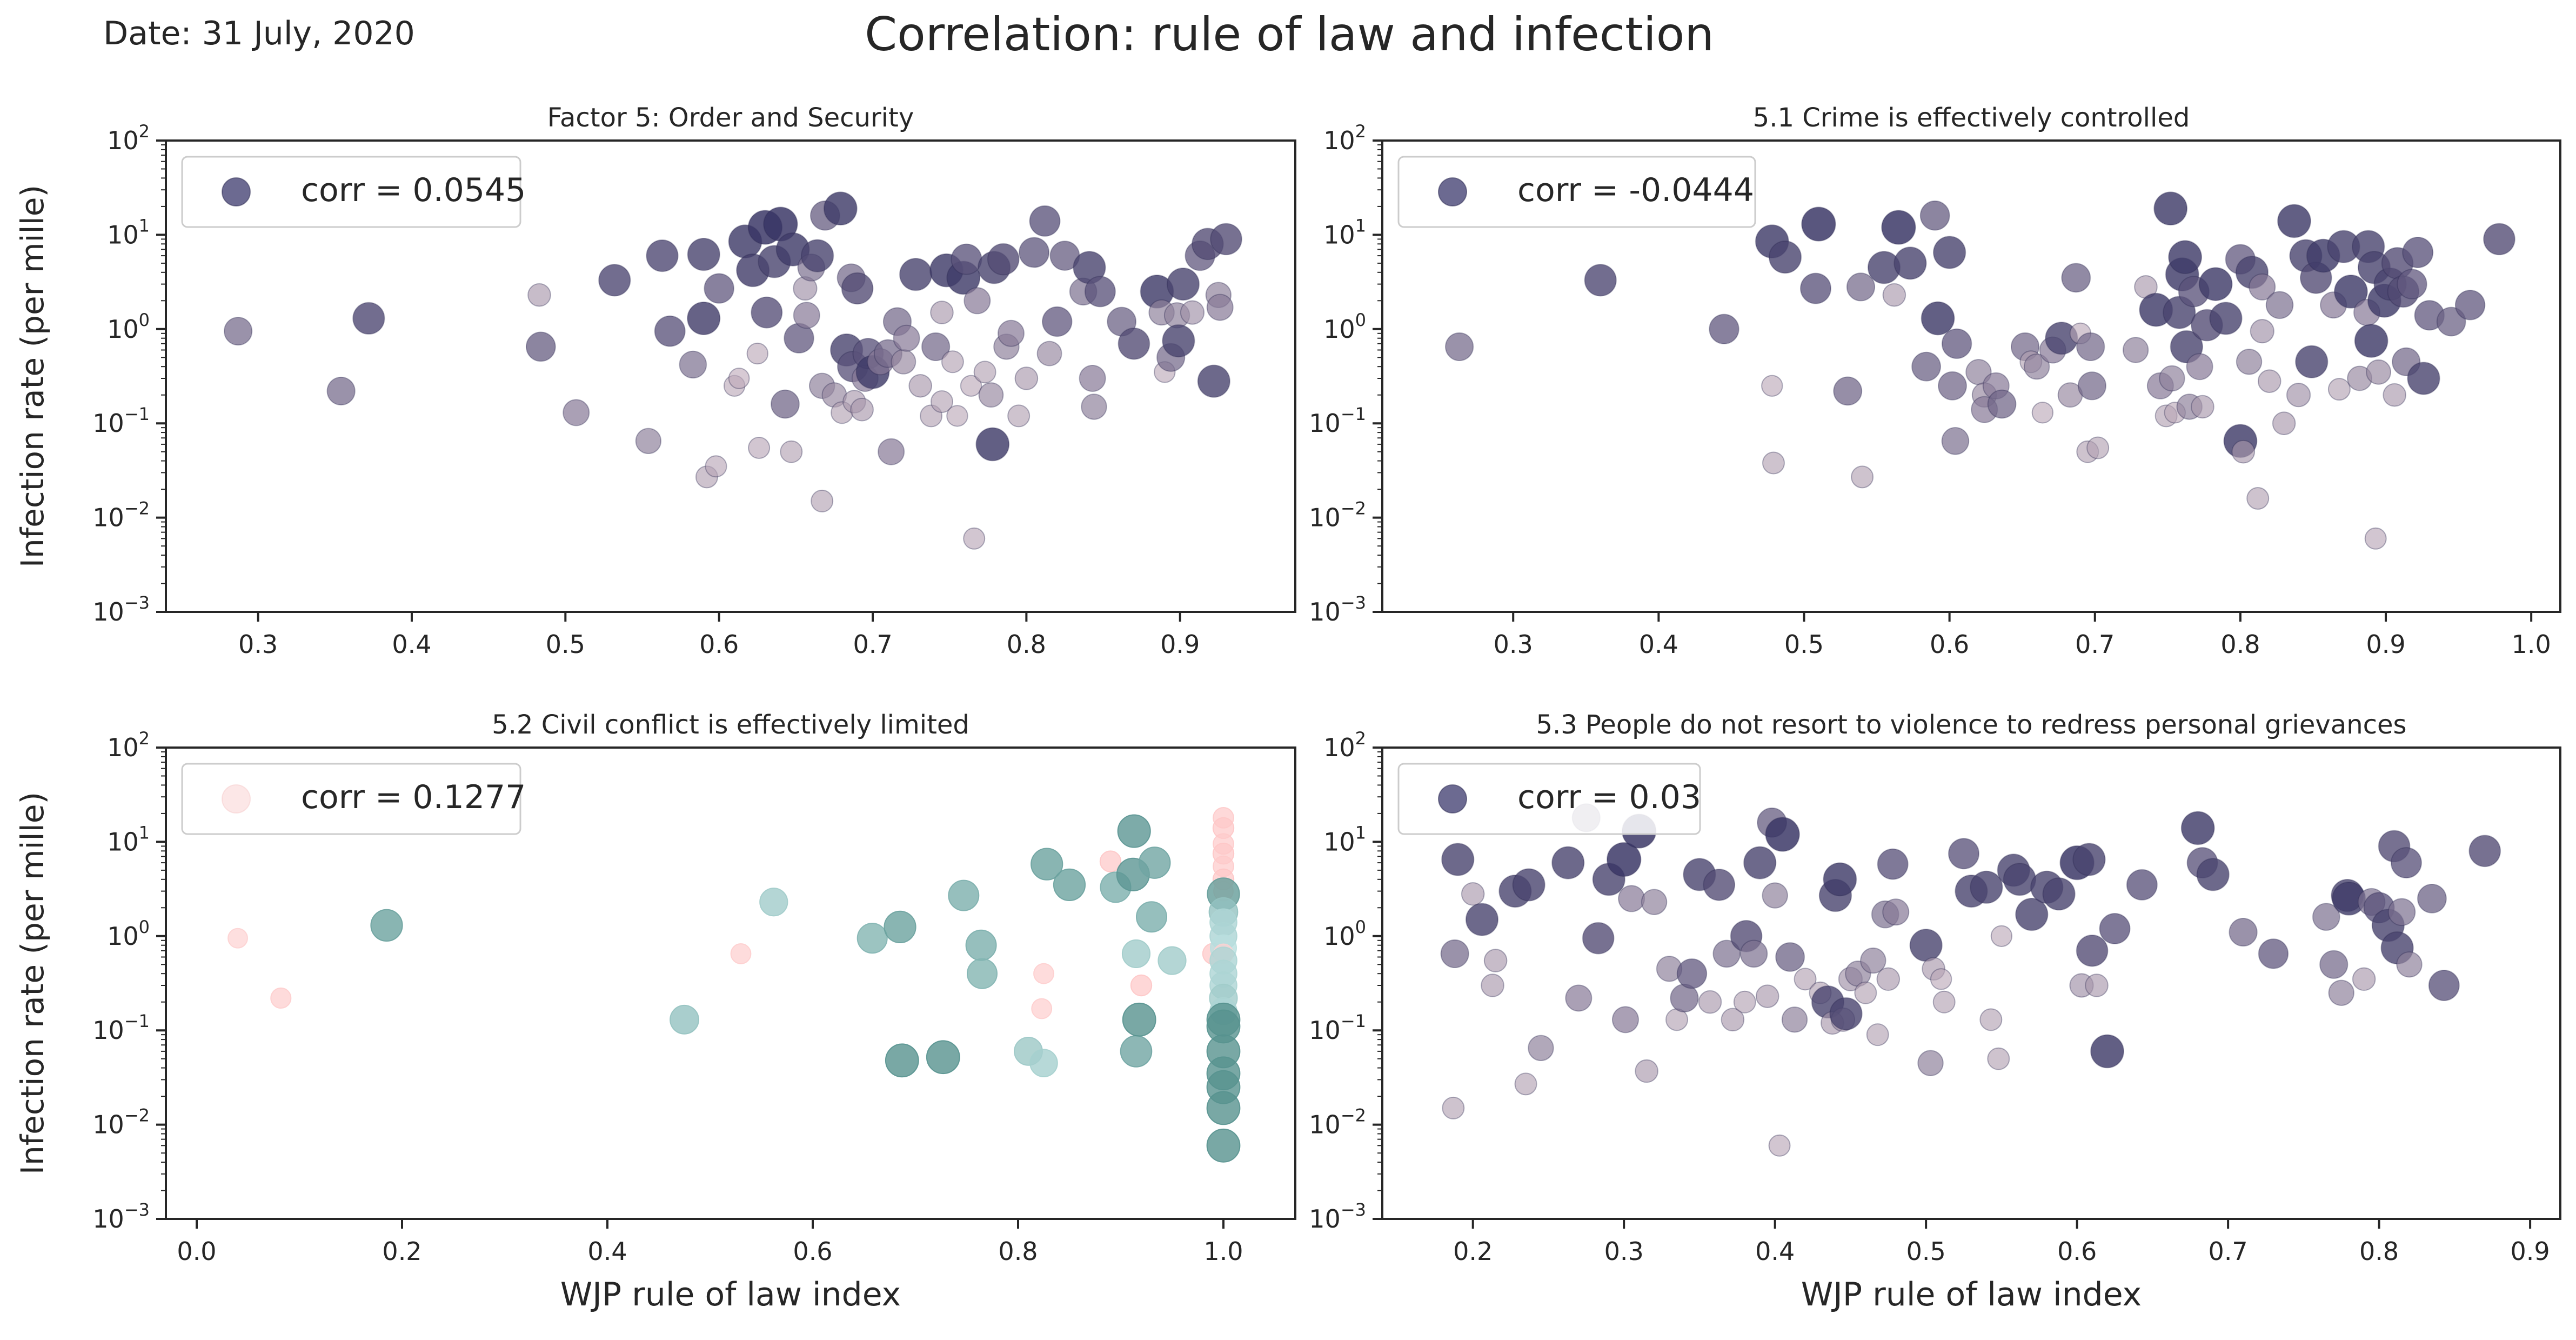 The height and width of the screenshot is (1340, 2576). What do you see at coordinates (2531, 645) in the screenshot?
I see `x-tick-label: 1.0` at bounding box center [2531, 645].